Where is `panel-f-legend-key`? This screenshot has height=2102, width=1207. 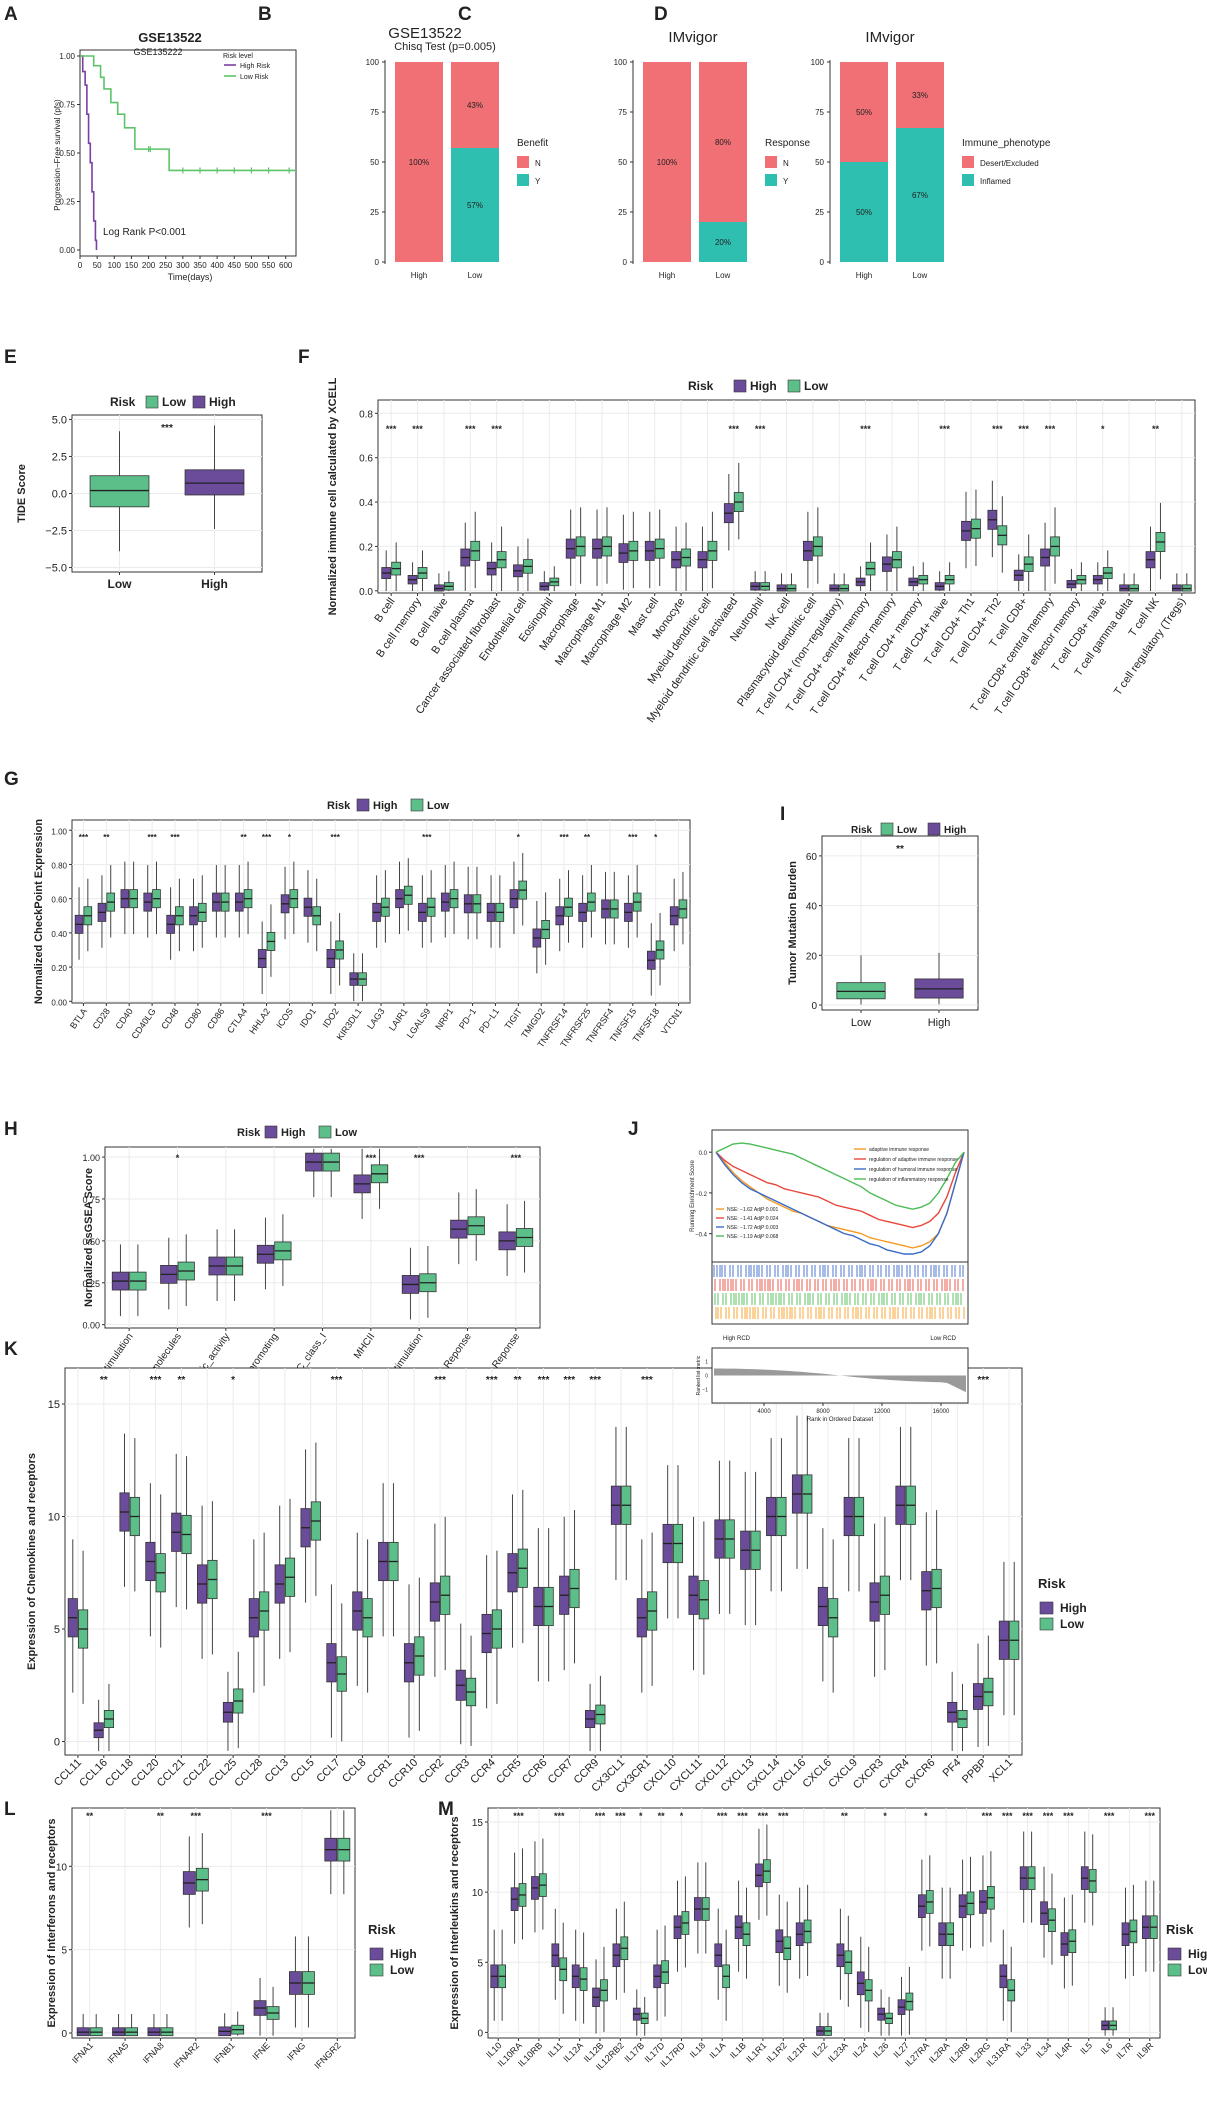 panel-f-legend-key is located at coordinates (740, 386).